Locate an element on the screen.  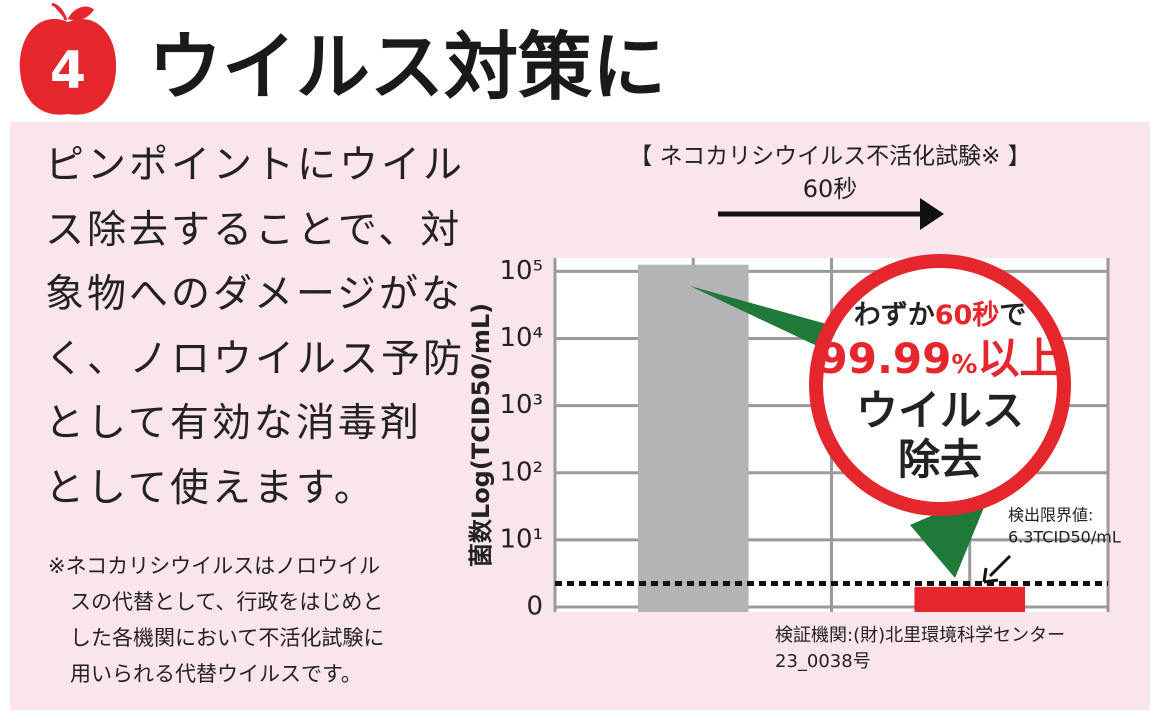
note-line: スの代替として、行政をはじめと is located at coordinates (227, 602).